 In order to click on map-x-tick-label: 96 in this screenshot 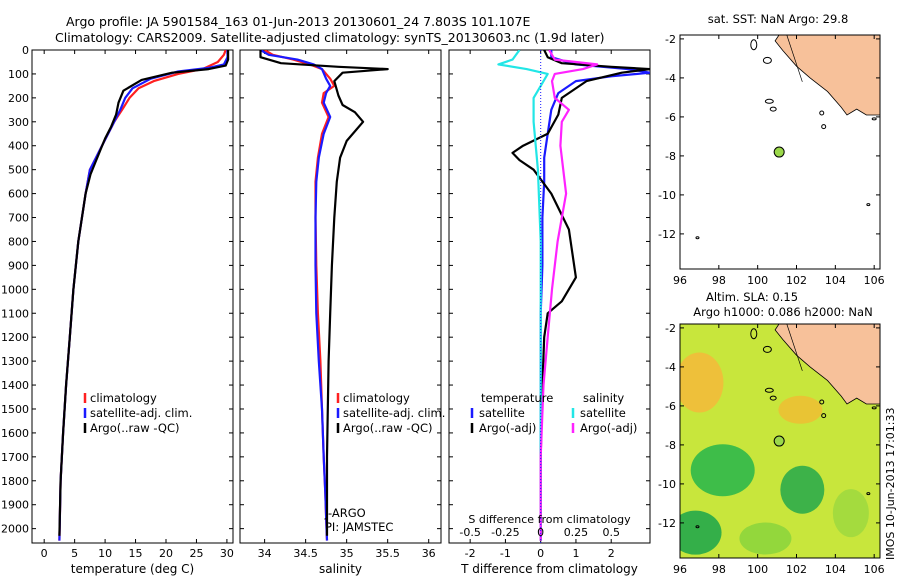, I will do `click(680, 280)`.